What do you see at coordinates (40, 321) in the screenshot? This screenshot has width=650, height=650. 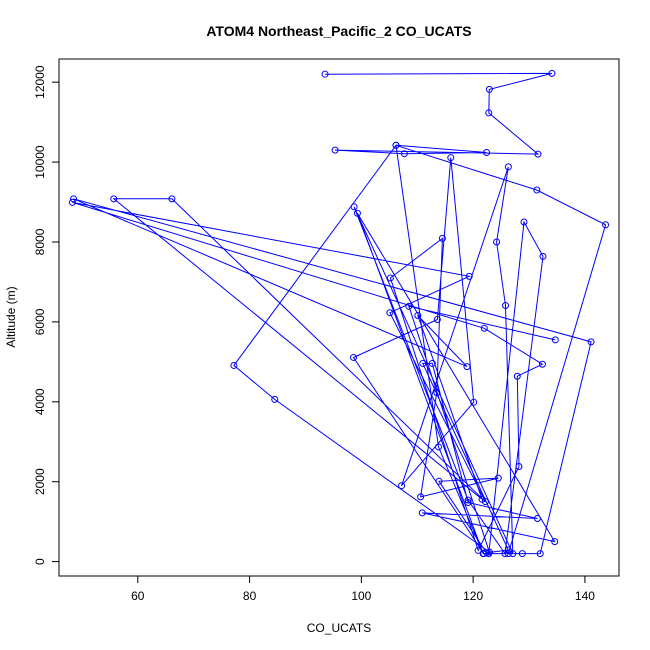 I see `y-tick-label: 6000` at bounding box center [40, 321].